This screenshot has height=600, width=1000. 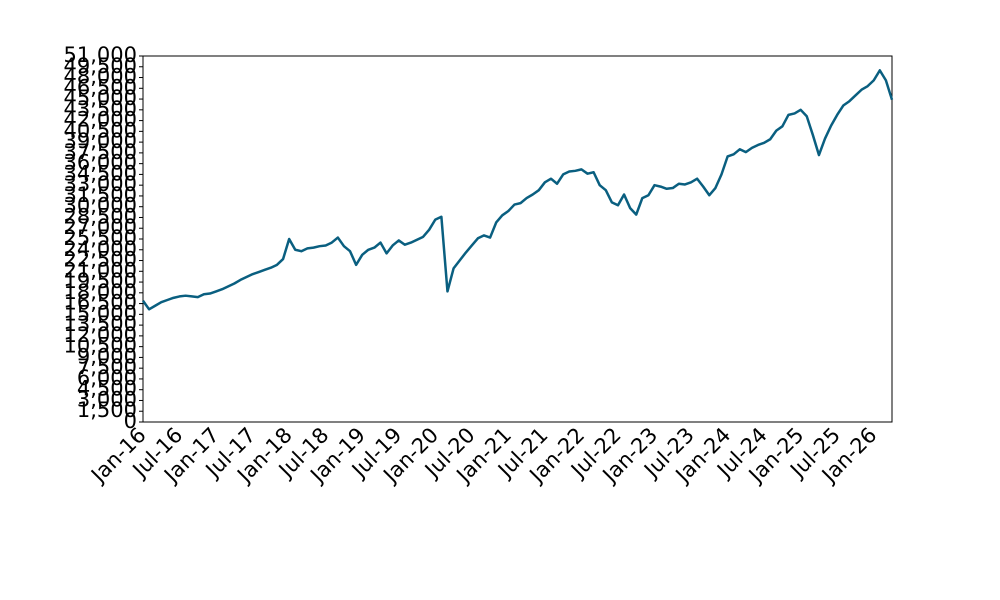 I want to click on y-tick-label: 10,500, so click(x=100, y=346).